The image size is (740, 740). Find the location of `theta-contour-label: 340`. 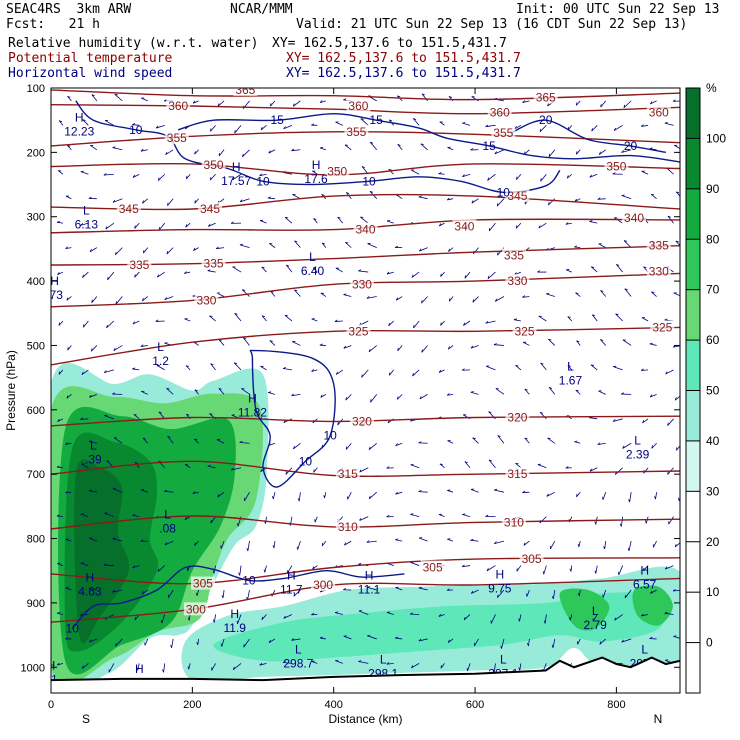

theta-contour-label: 340 is located at coordinates (365, 230).